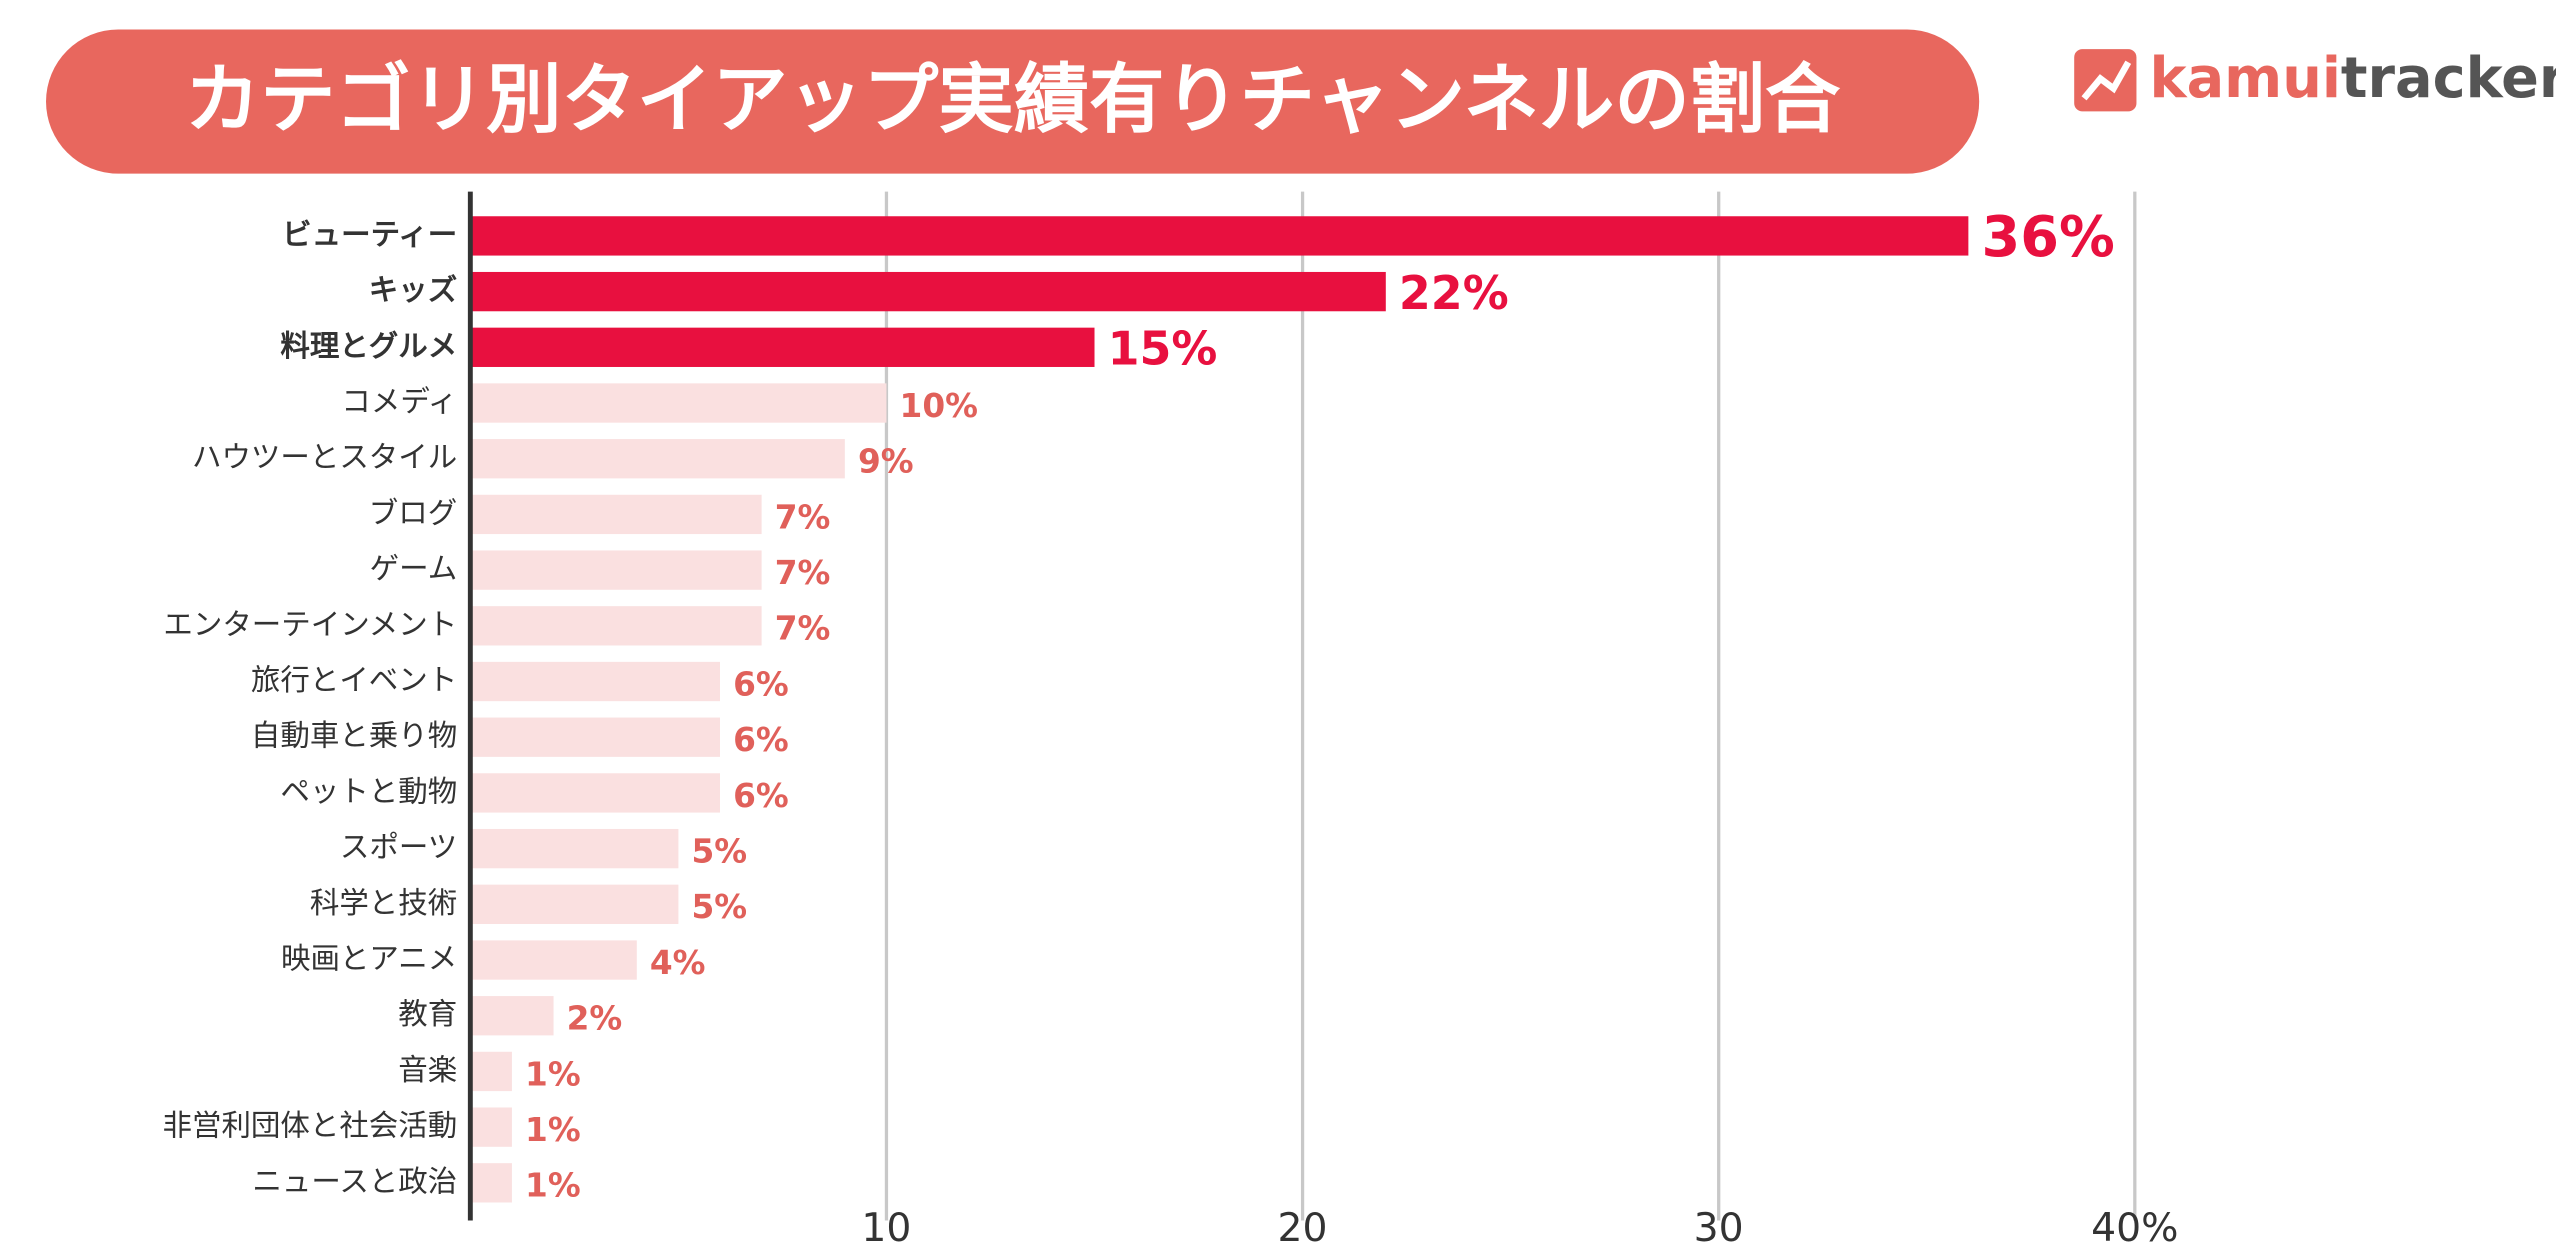 This screenshot has width=2556, height=1250. What do you see at coordinates (310, 624) in the screenshot?
I see `category-label: エンターテインメント` at bounding box center [310, 624].